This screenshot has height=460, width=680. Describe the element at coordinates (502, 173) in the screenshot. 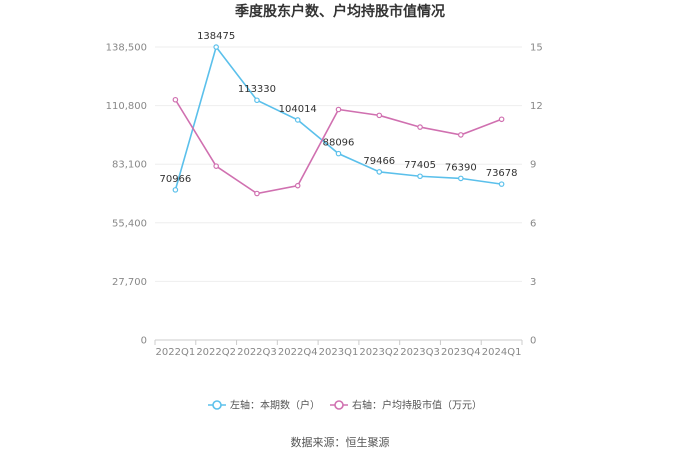

I see `data-label: 73678` at that location.